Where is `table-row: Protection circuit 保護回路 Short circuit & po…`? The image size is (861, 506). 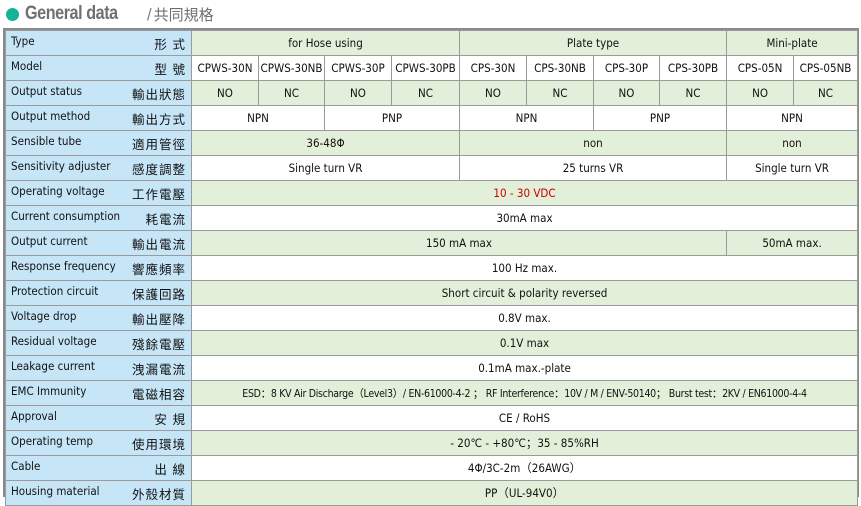
table-row: Protection circuit 保護回路 Short circuit & po… is located at coordinates (432, 293).